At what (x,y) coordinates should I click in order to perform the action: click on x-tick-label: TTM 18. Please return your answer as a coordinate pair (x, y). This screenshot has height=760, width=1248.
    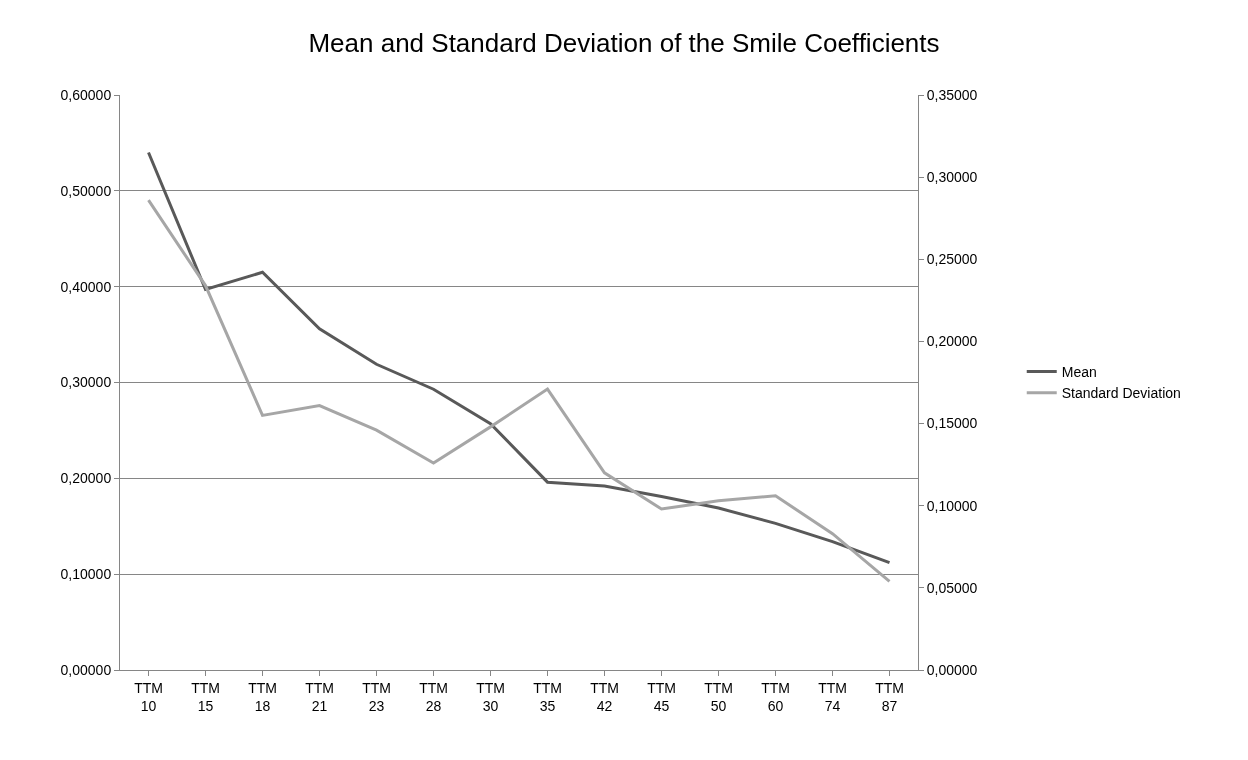
    Looking at the image, I should click on (262, 696).